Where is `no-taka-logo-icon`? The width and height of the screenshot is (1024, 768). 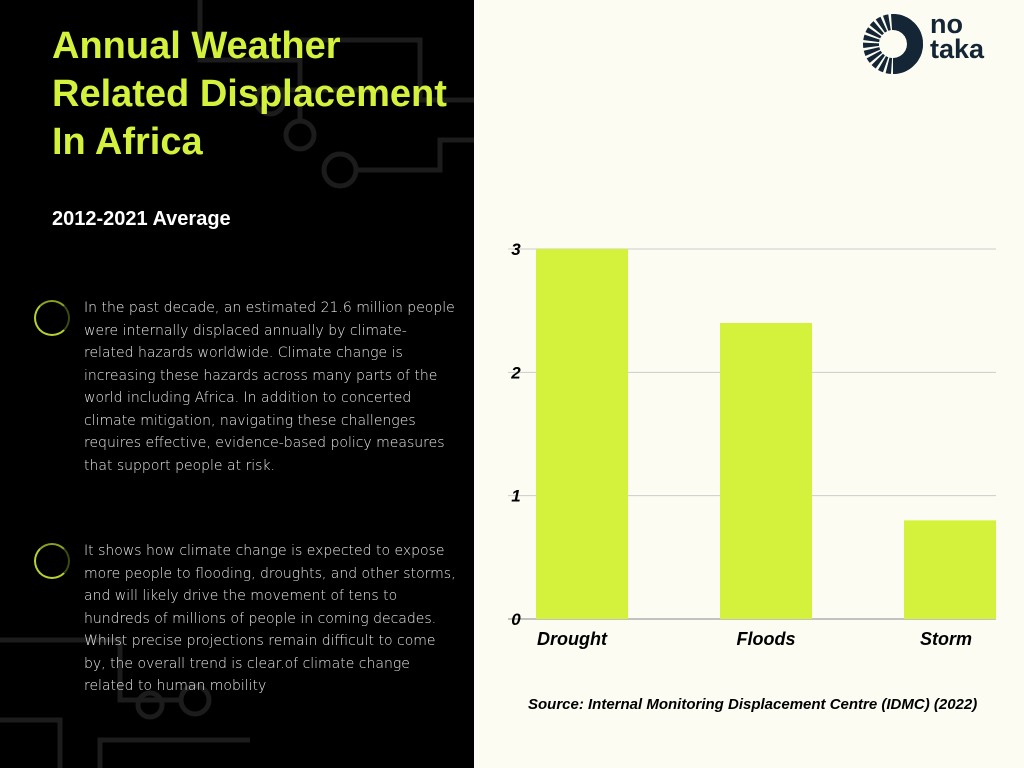
no-taka-logo-icon is located at coordinates (893, 44).